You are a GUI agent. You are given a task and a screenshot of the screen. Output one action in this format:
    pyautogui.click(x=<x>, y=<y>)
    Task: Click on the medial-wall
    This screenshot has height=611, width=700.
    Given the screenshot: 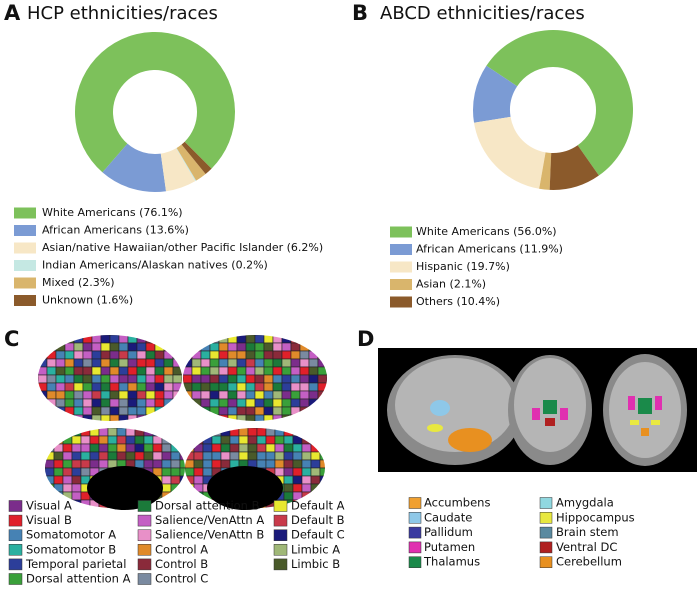 What is the action you would take?
    pyautogui.click(x=125, y=488)
    